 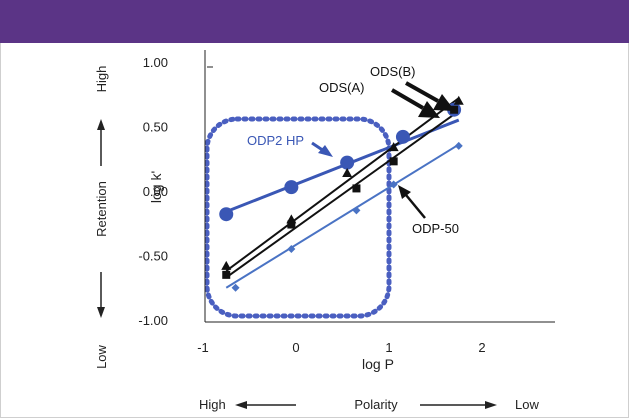 What do you see at coordinates (155, 62) in the screenshot?
I see `y-tick-label: 1.00` at bounding box center [155, 62].